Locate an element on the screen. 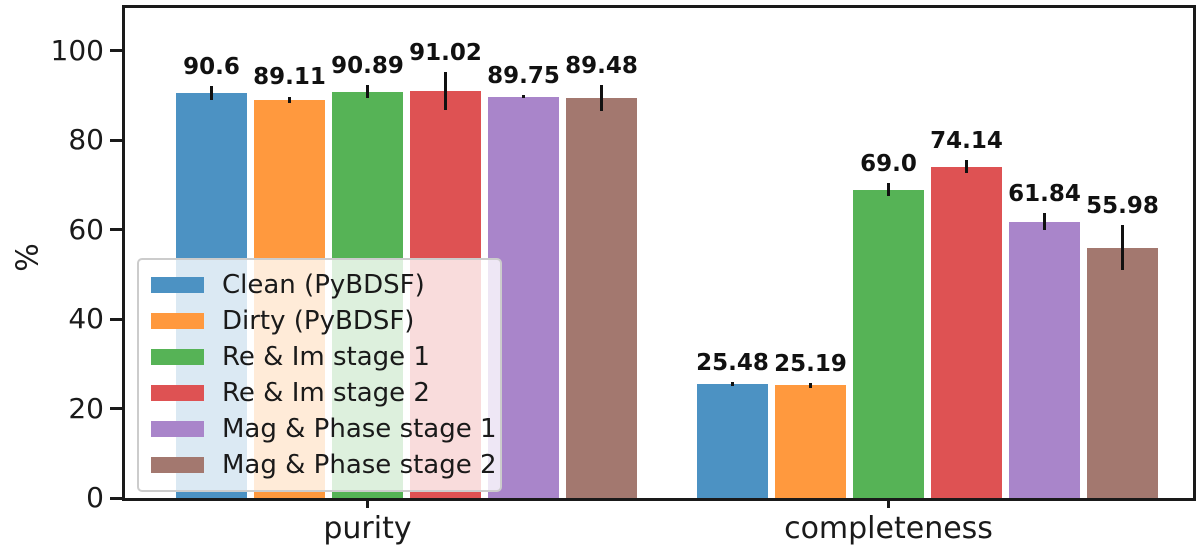 The height and width of the screenshot is (555, 1200). legend-item: Dirty (PyBDSF) is located at coordinates (325, 321).